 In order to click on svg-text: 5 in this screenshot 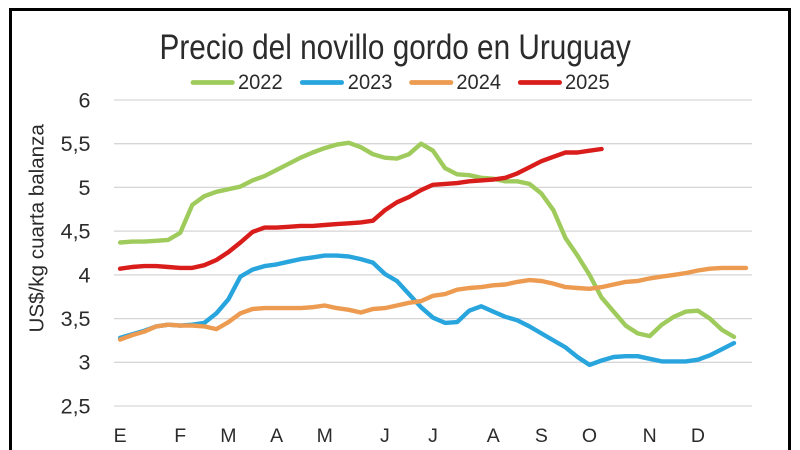, I will do `click(85, 188)`.